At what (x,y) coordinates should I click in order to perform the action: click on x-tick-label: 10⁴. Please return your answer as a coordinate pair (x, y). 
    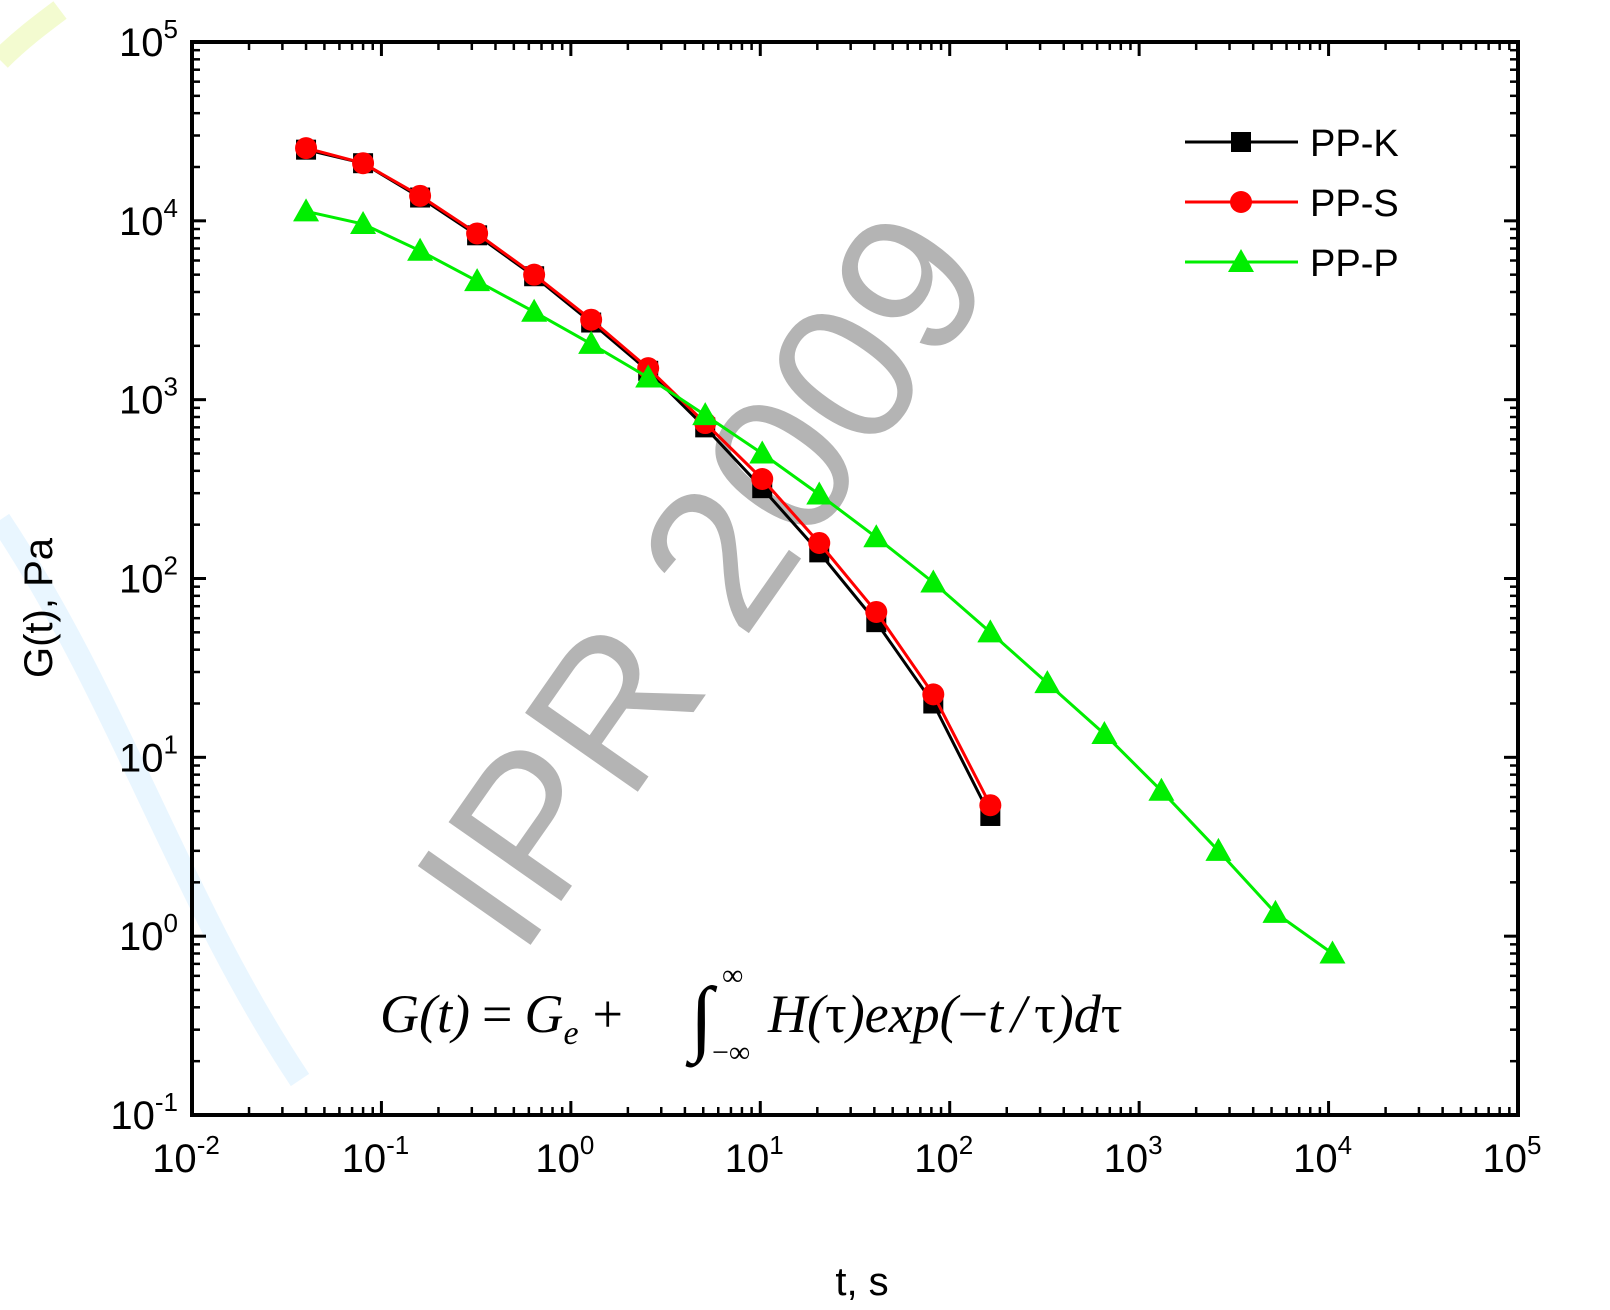
    Looking at the image, I should click on (1322, 1155).